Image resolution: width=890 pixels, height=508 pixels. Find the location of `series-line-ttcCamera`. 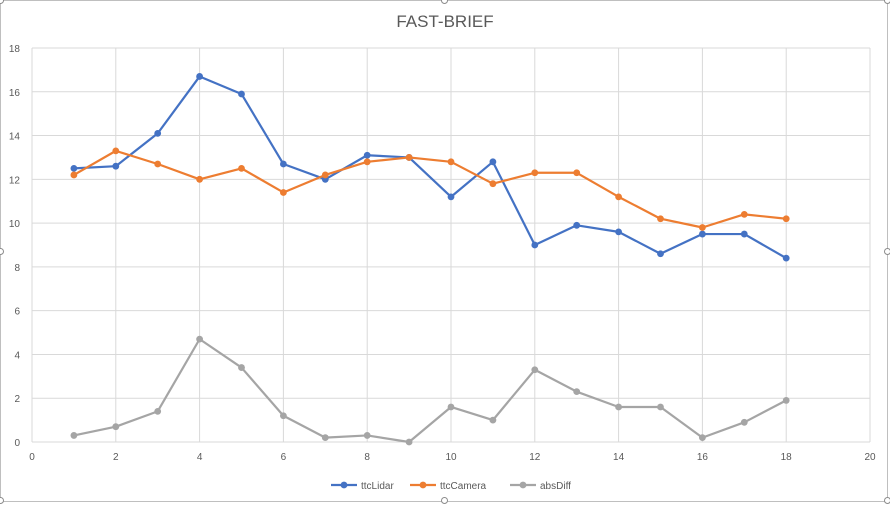

series-line-ttcCamera is located at coordinates (430, 189).